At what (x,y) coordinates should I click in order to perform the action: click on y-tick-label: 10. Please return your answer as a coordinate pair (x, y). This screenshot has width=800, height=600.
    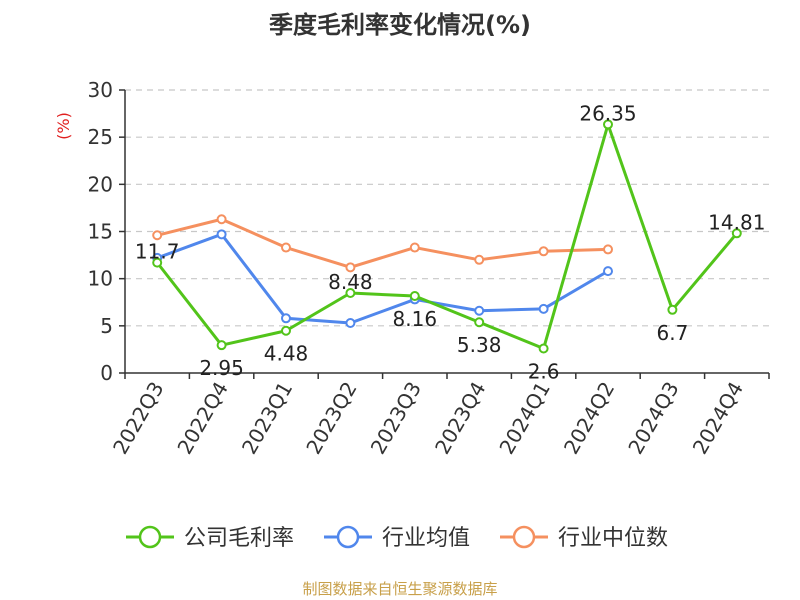
    Looking at the image, I should click on (100, 279).